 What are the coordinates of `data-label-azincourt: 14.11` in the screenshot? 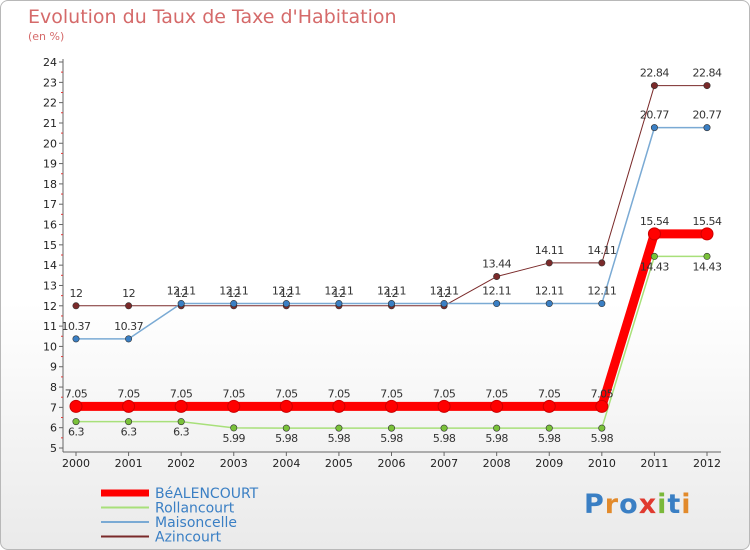 It's located at (549, 250).